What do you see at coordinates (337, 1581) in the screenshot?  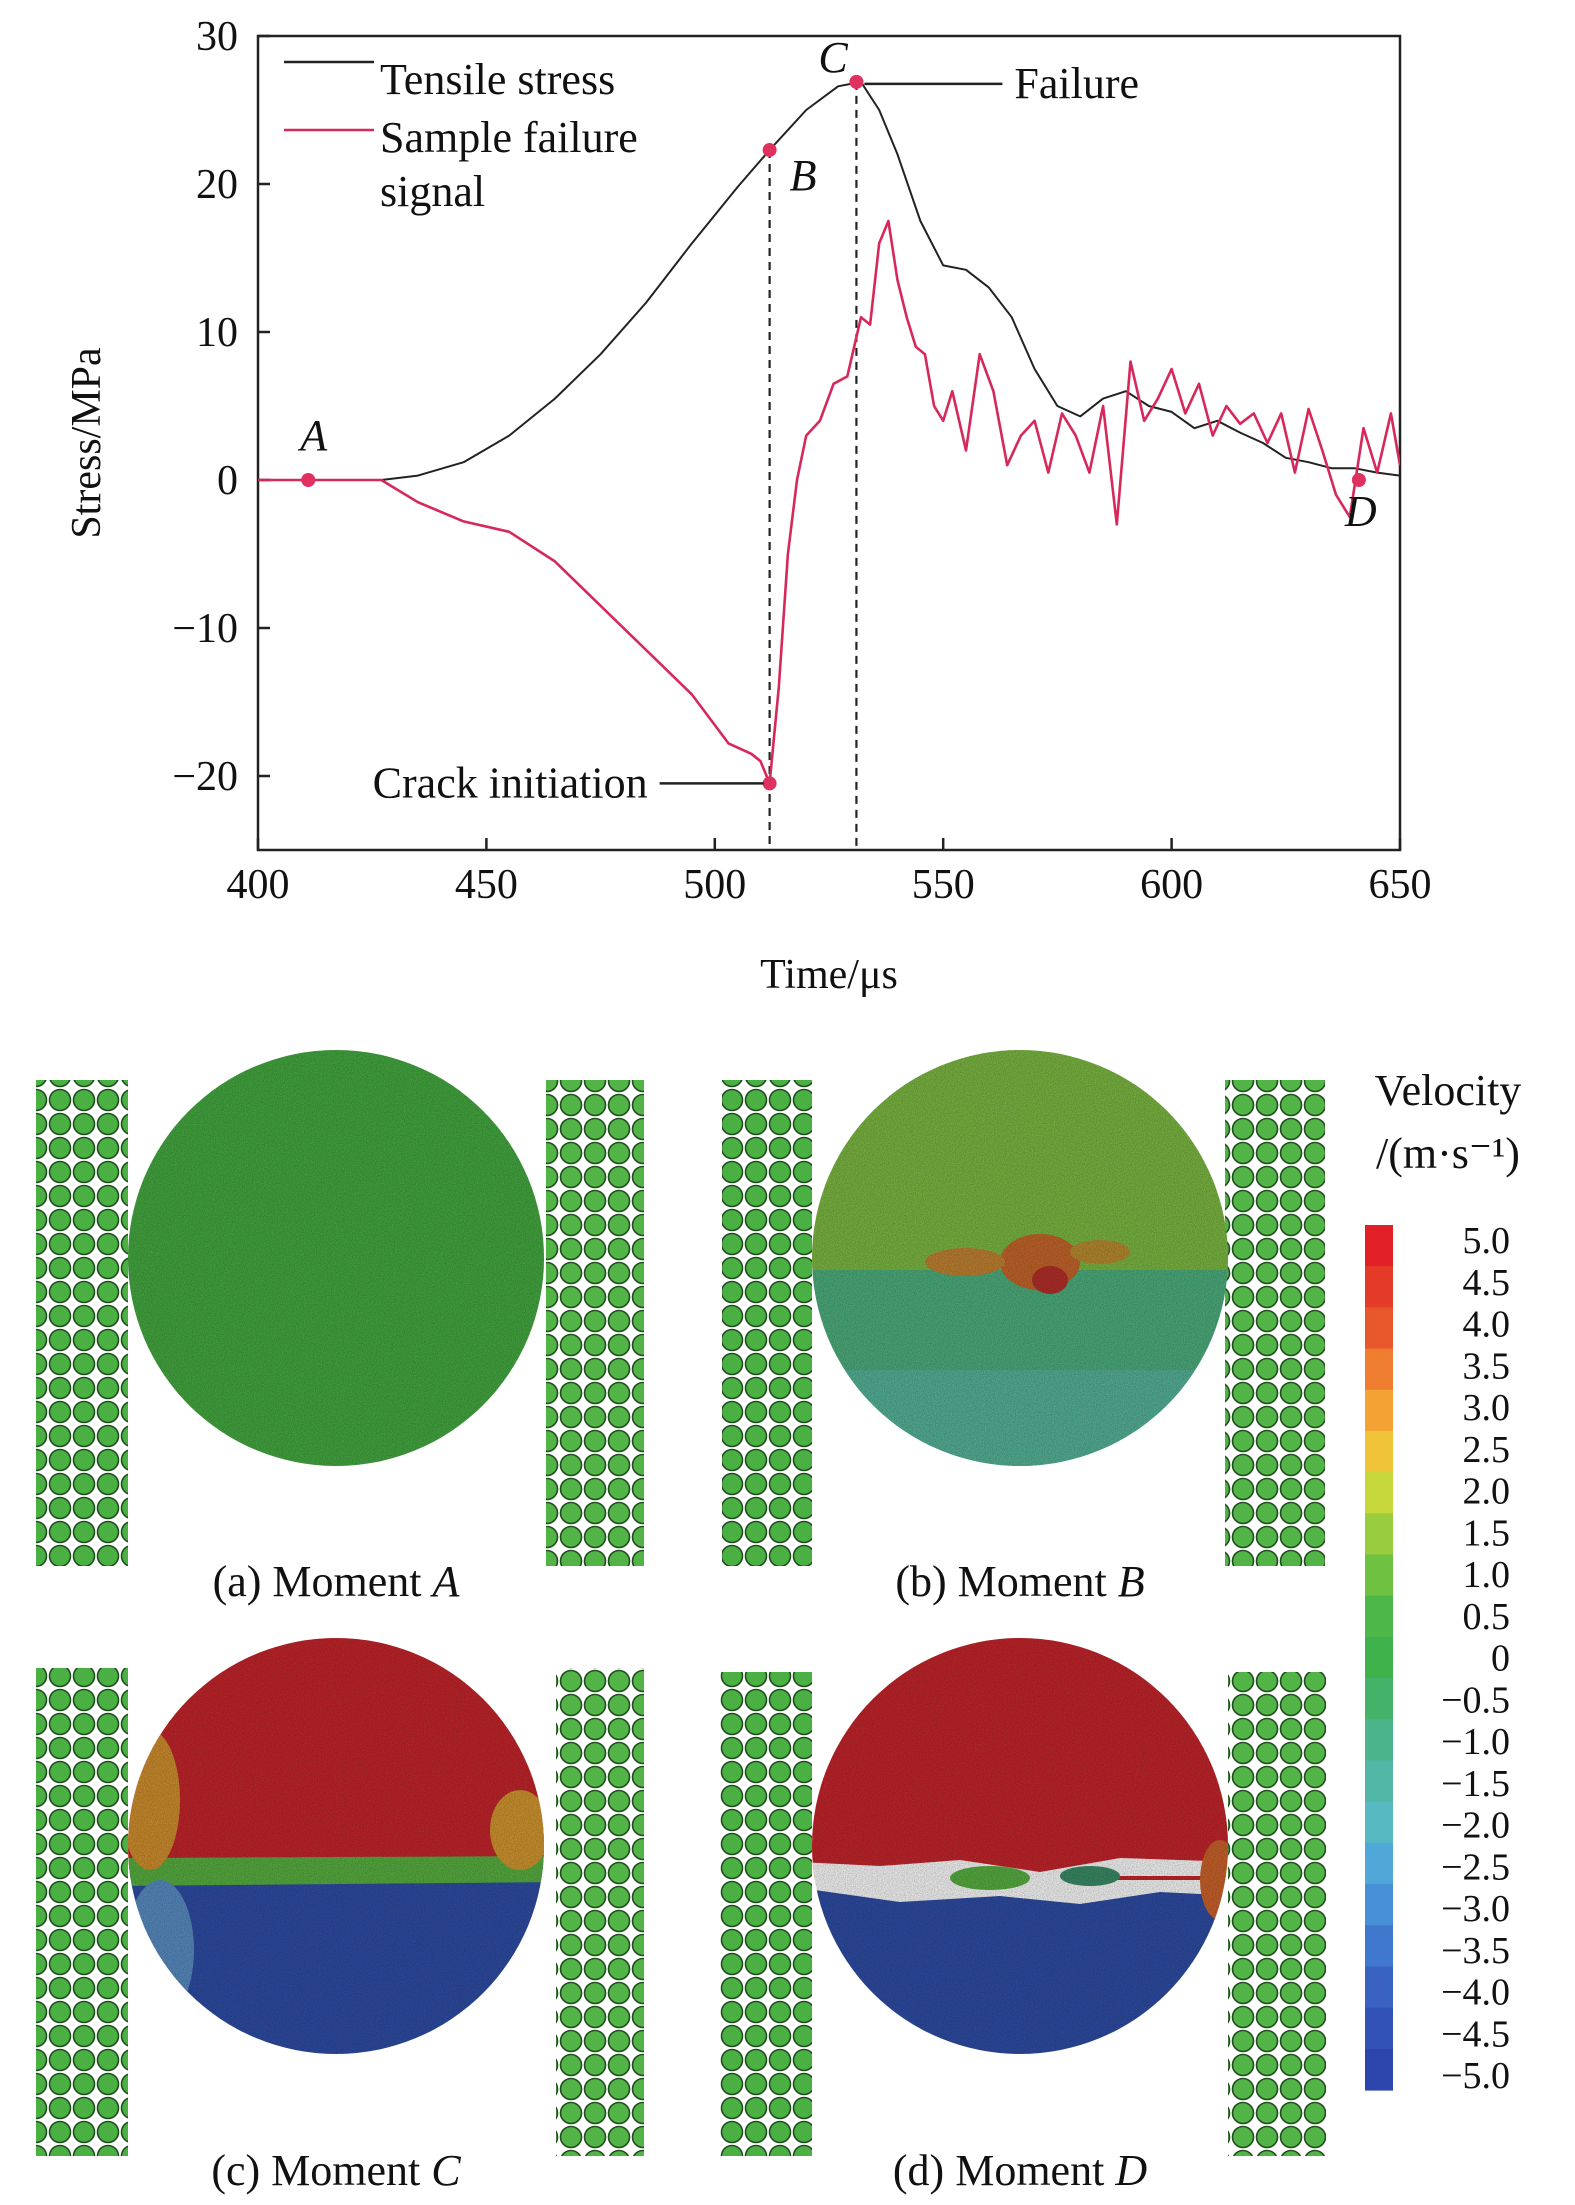 I see `panel-a-caption: (a) Moment A` at bounding box center [337, 1581].